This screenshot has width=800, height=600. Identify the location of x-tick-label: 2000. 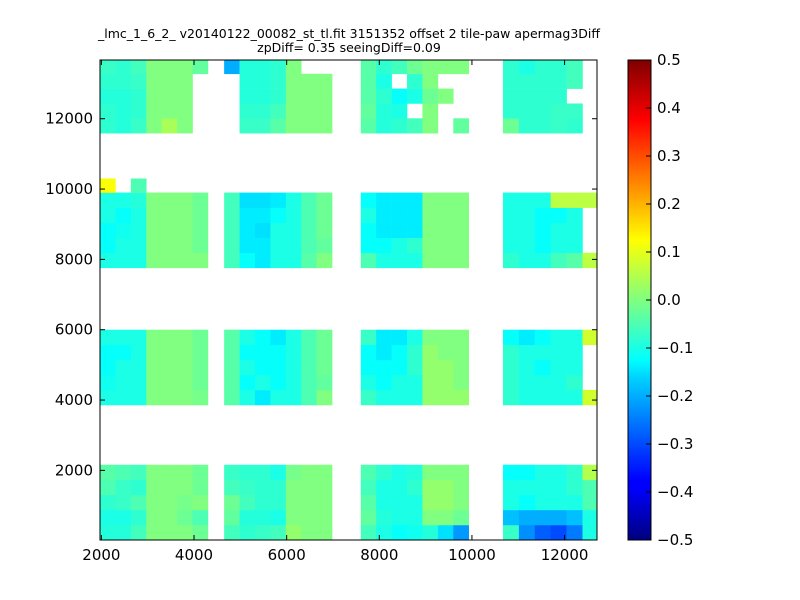
(101, 555).